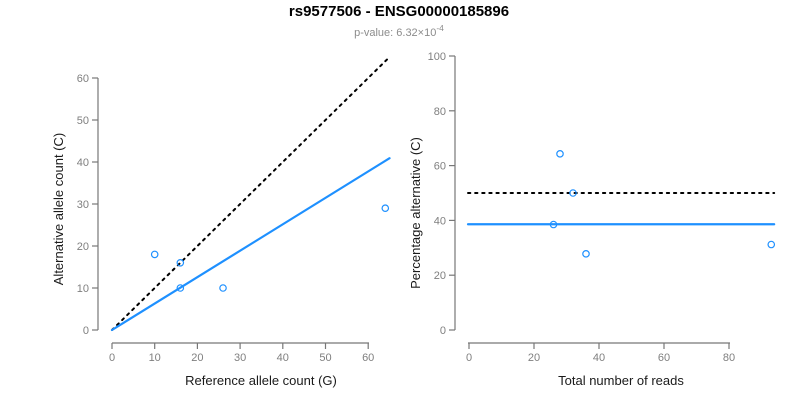  I want to click on y-tick-label: 50, so click(83, 121).